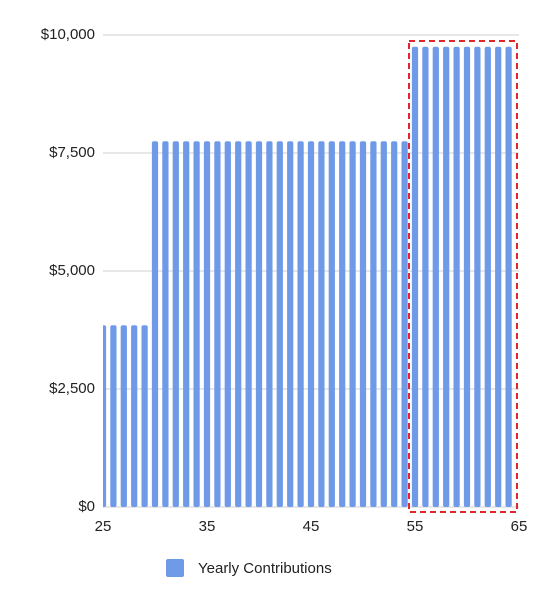 The image size is (543, 602). What do you see at coordinates (86, 506) in the screenshot?
I see `y-tick-label: $0` at bounding box center [86, 506].